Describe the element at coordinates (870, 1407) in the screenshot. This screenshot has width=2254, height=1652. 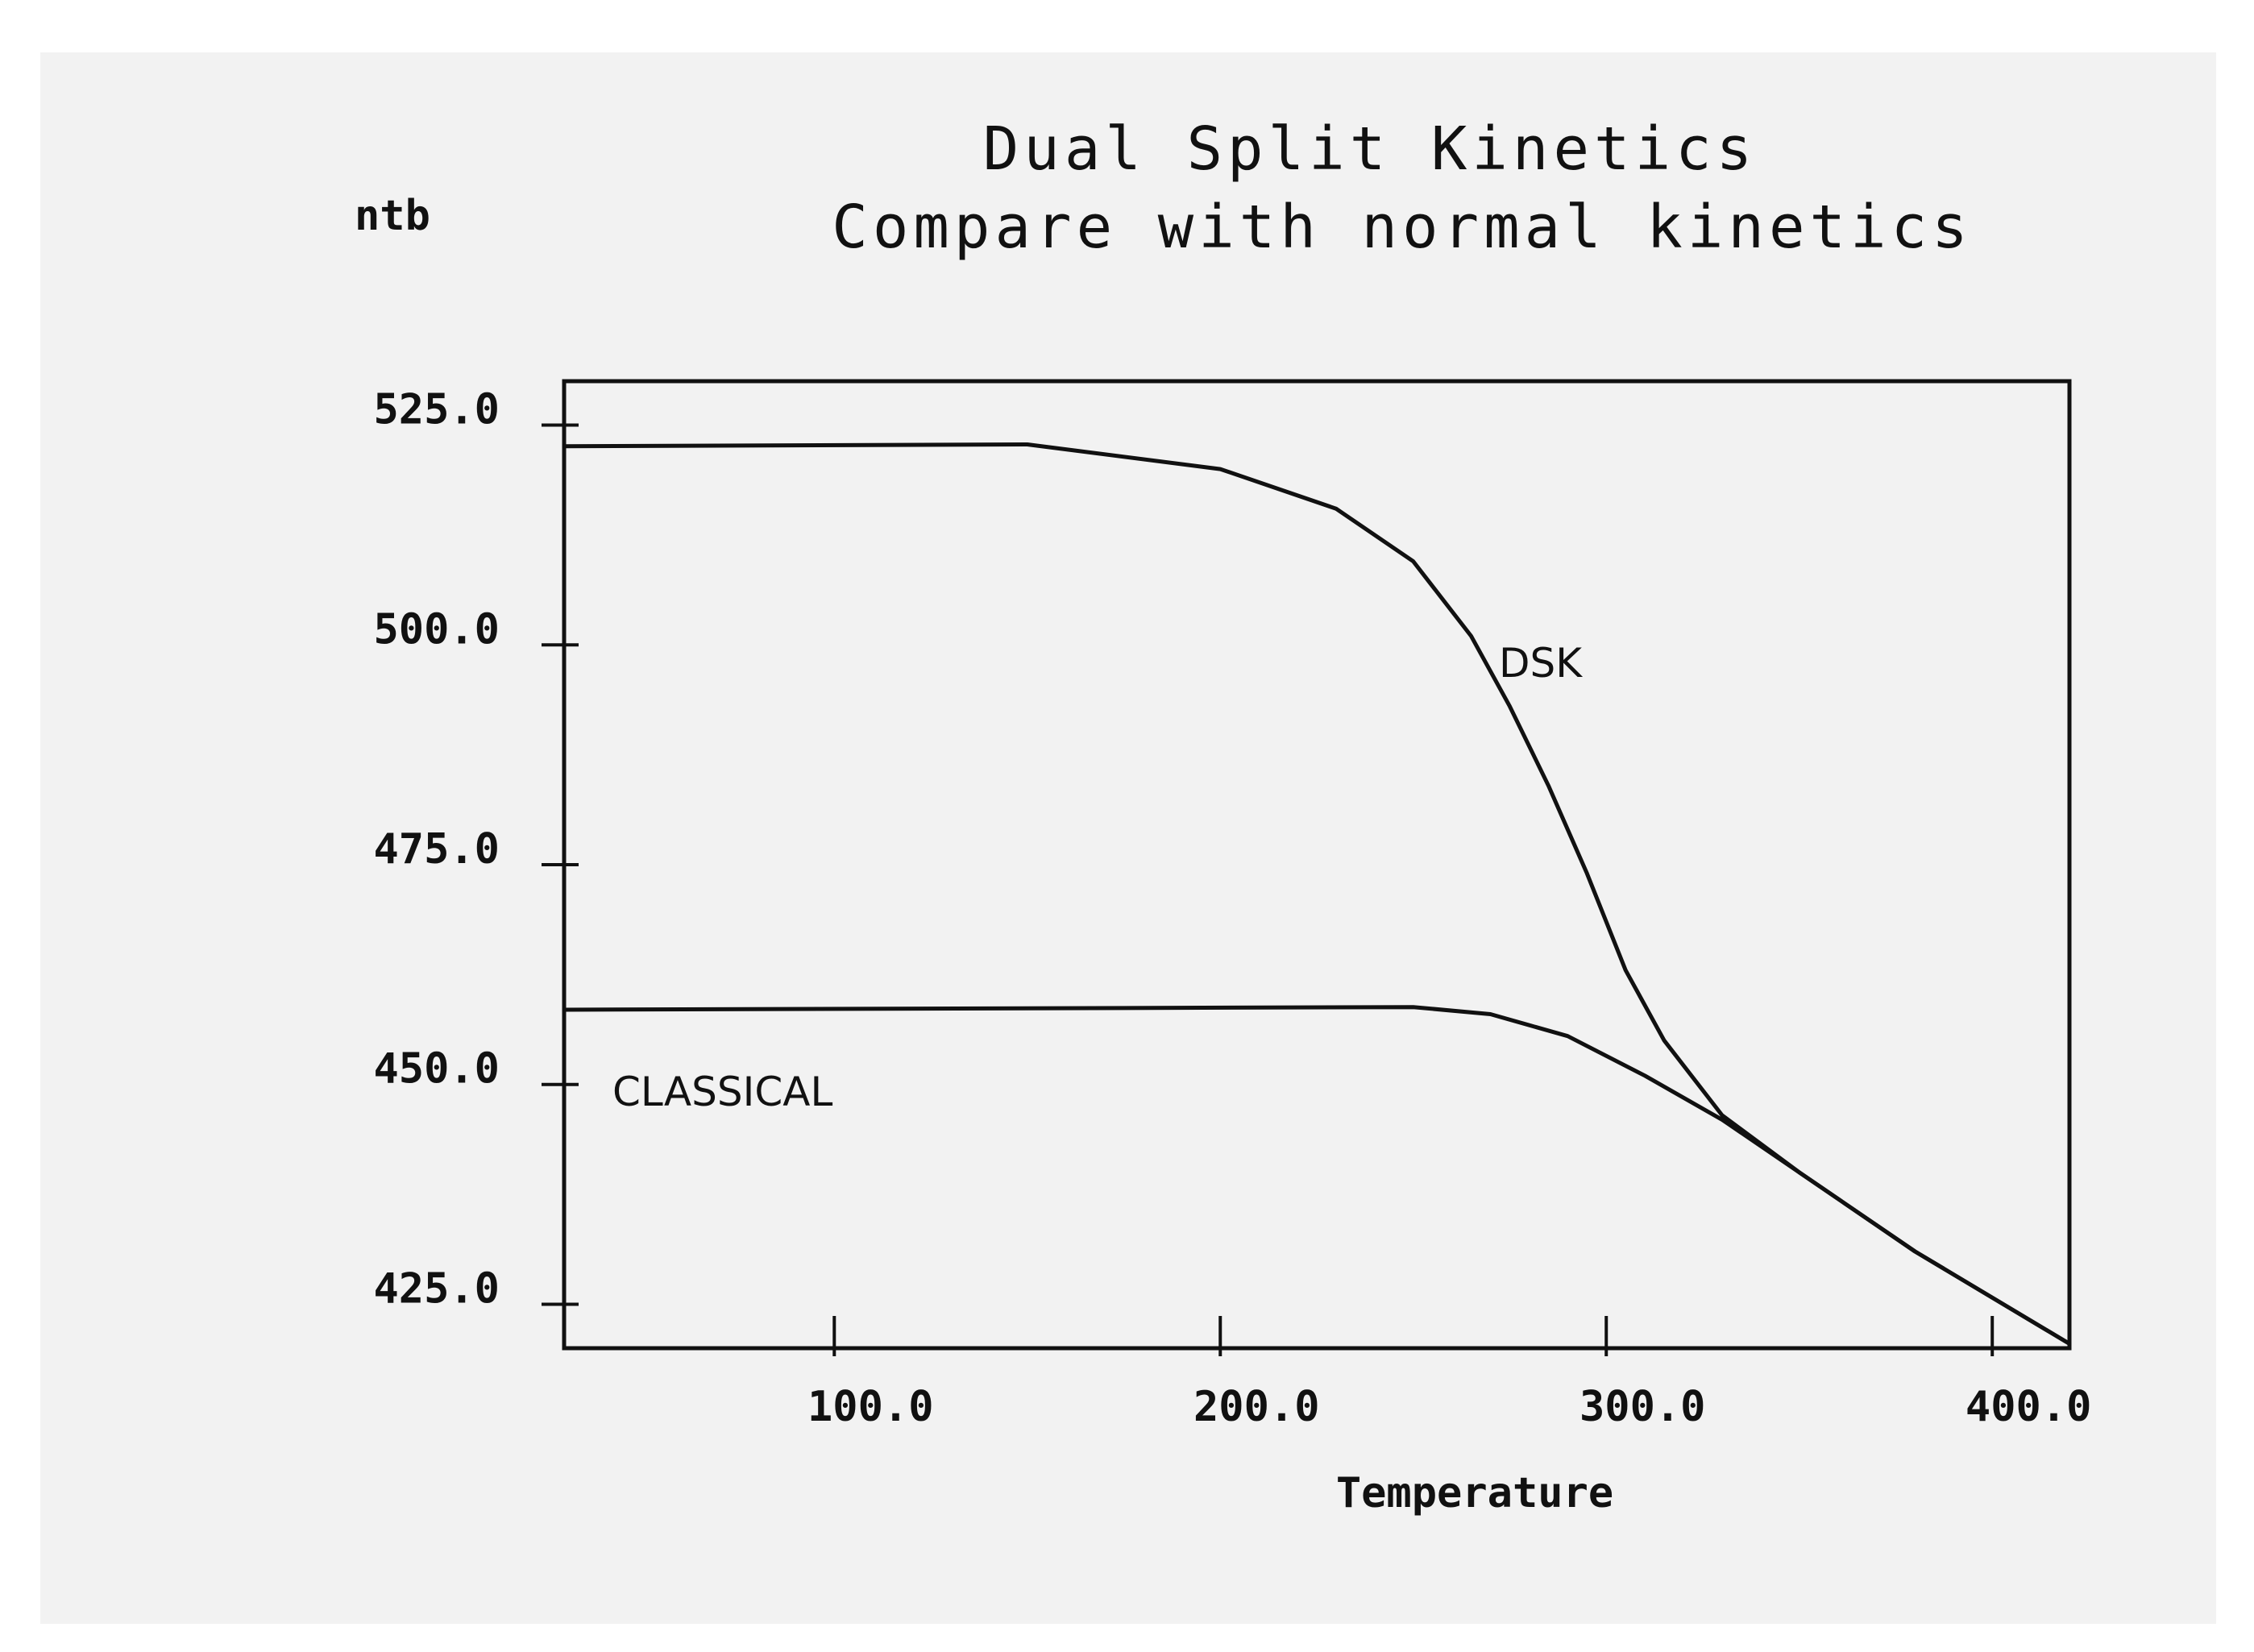
I see `x-tick-label-100.0: 100.0` at that location.